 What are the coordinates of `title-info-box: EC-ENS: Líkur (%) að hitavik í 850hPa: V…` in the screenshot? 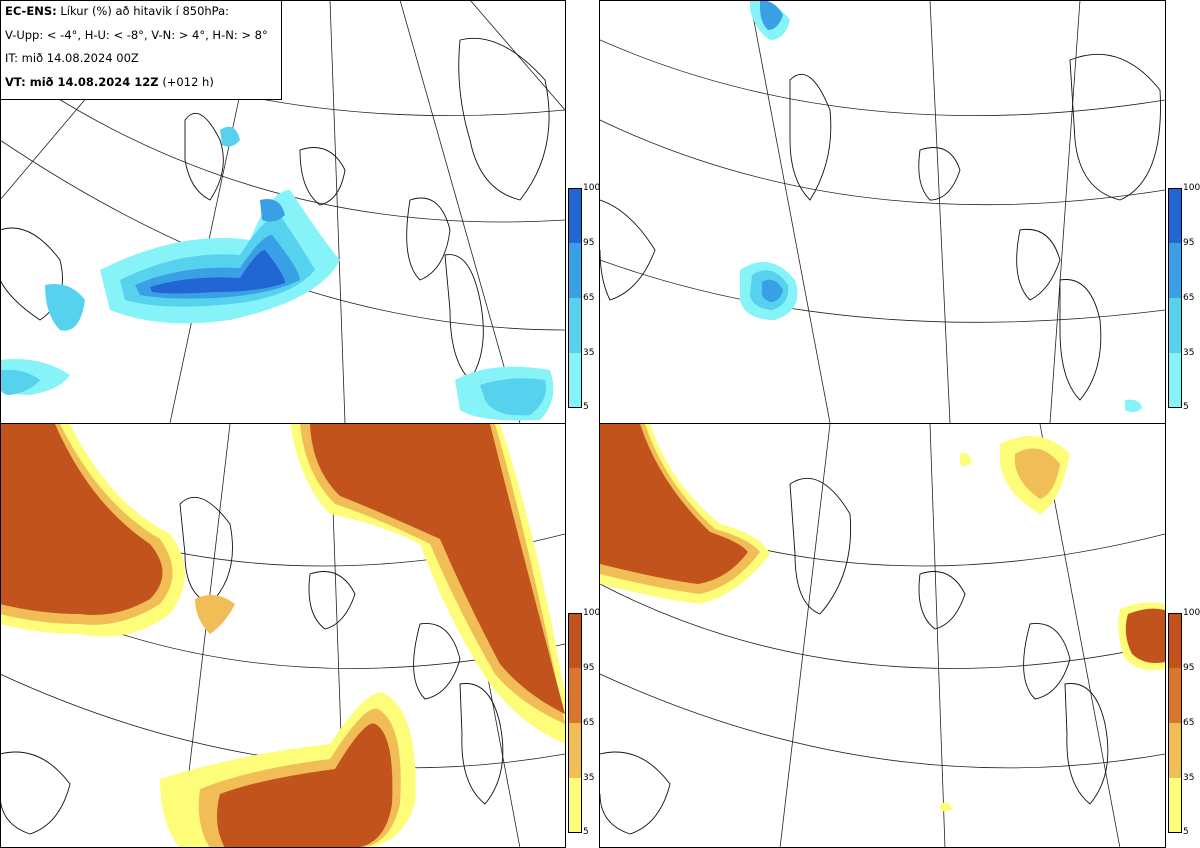 It's located at (141, 50).